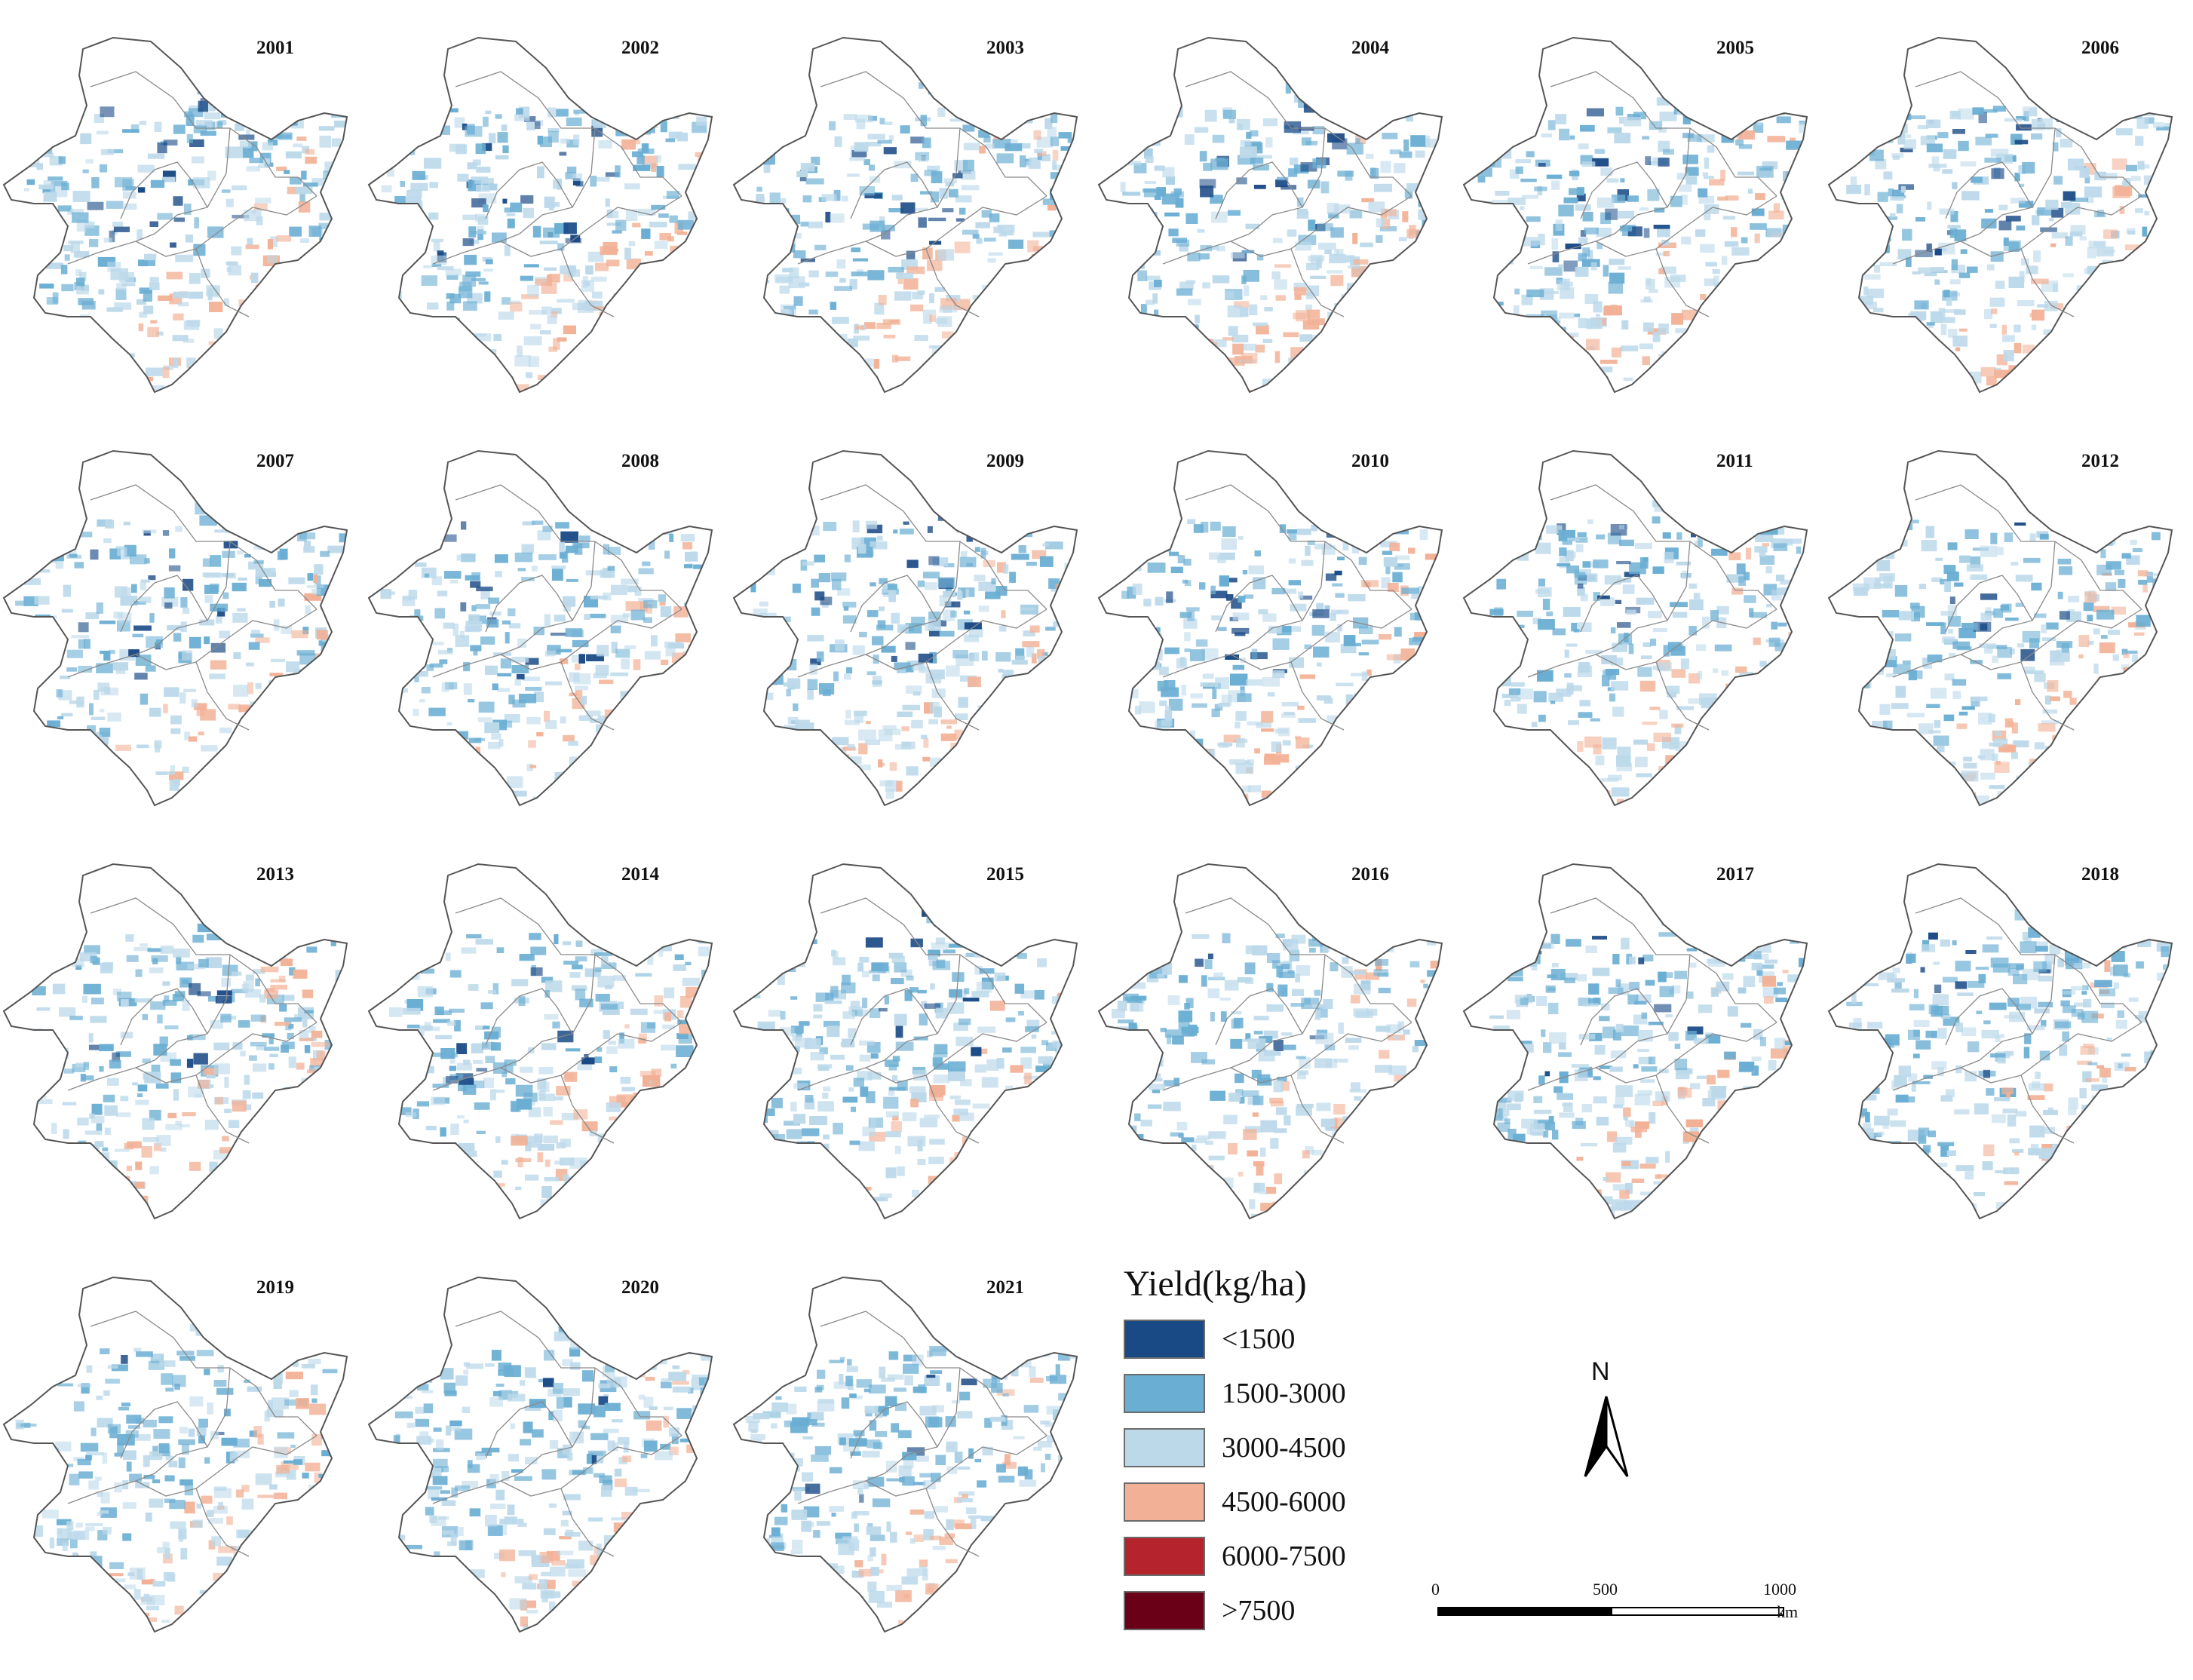 The height and width of the screenshot is (1680, 2193). What do you see at coordinates (1284, 1556) in the screenshot?
I see `legend-label: 6000-7500` at bounding box center [1284, 1556].